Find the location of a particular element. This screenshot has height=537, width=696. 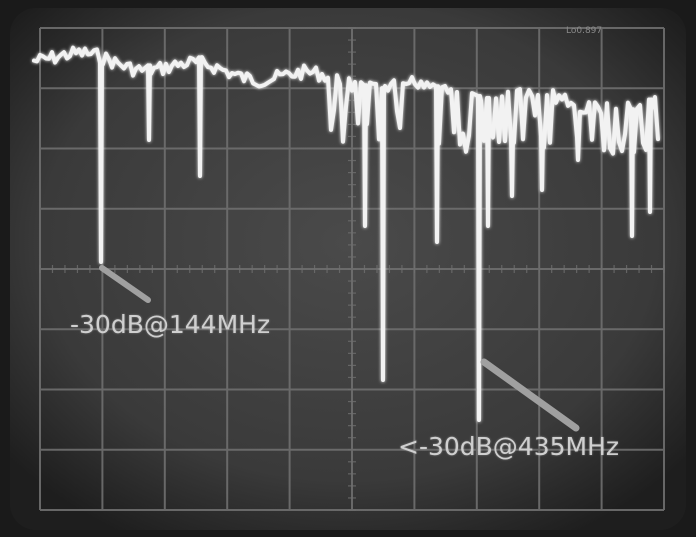

annotation-435mhz: <-30dB@435MHz is located at coordinates (509, 446).